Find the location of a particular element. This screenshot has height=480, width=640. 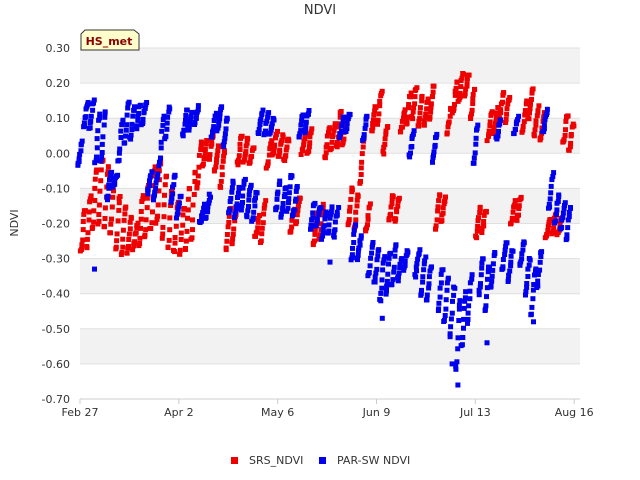

legend-item-parsw: PAR-SW NDVI is located at coordinates (364, 460).